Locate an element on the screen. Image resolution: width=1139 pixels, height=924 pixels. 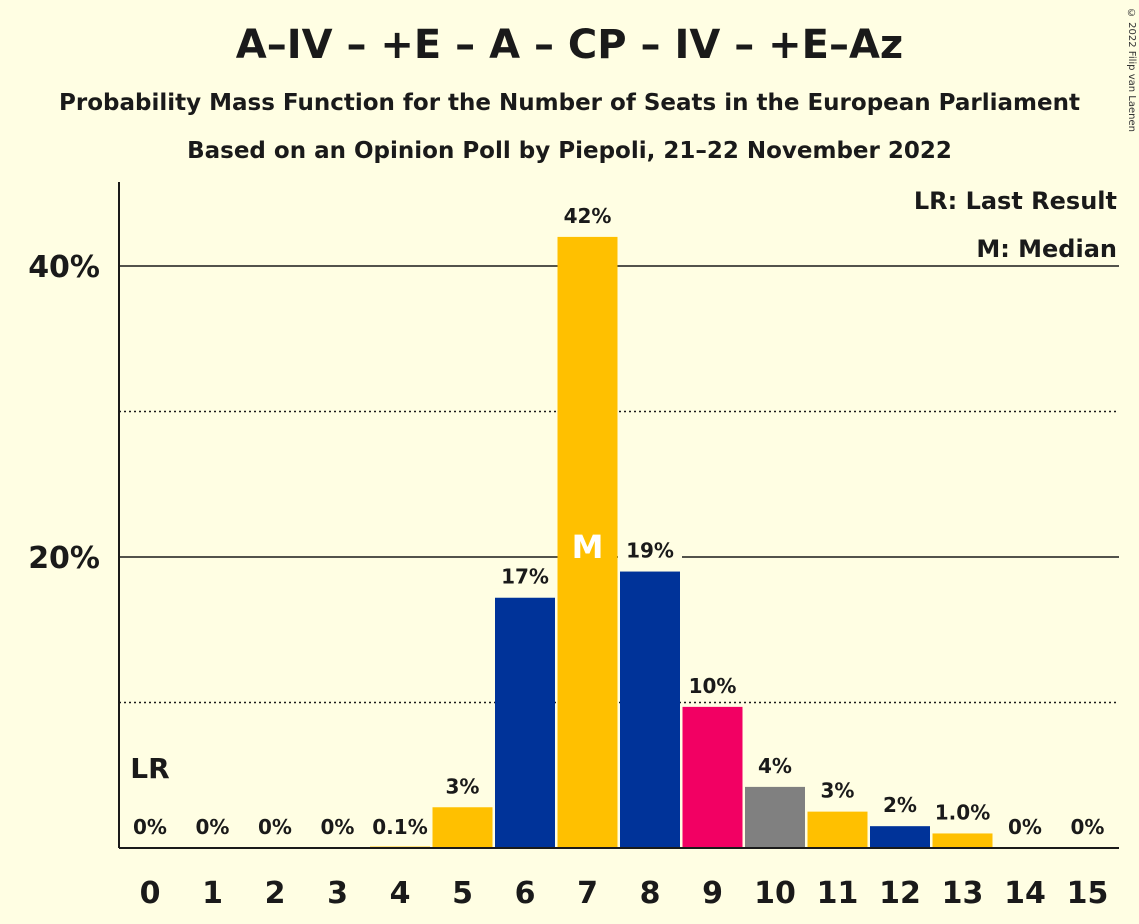
x-tick-label: 4 is located at coordinates (400, 893).